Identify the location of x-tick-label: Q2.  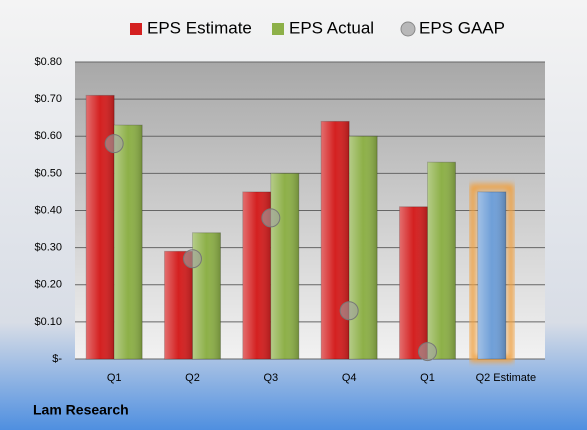
(192, 378).